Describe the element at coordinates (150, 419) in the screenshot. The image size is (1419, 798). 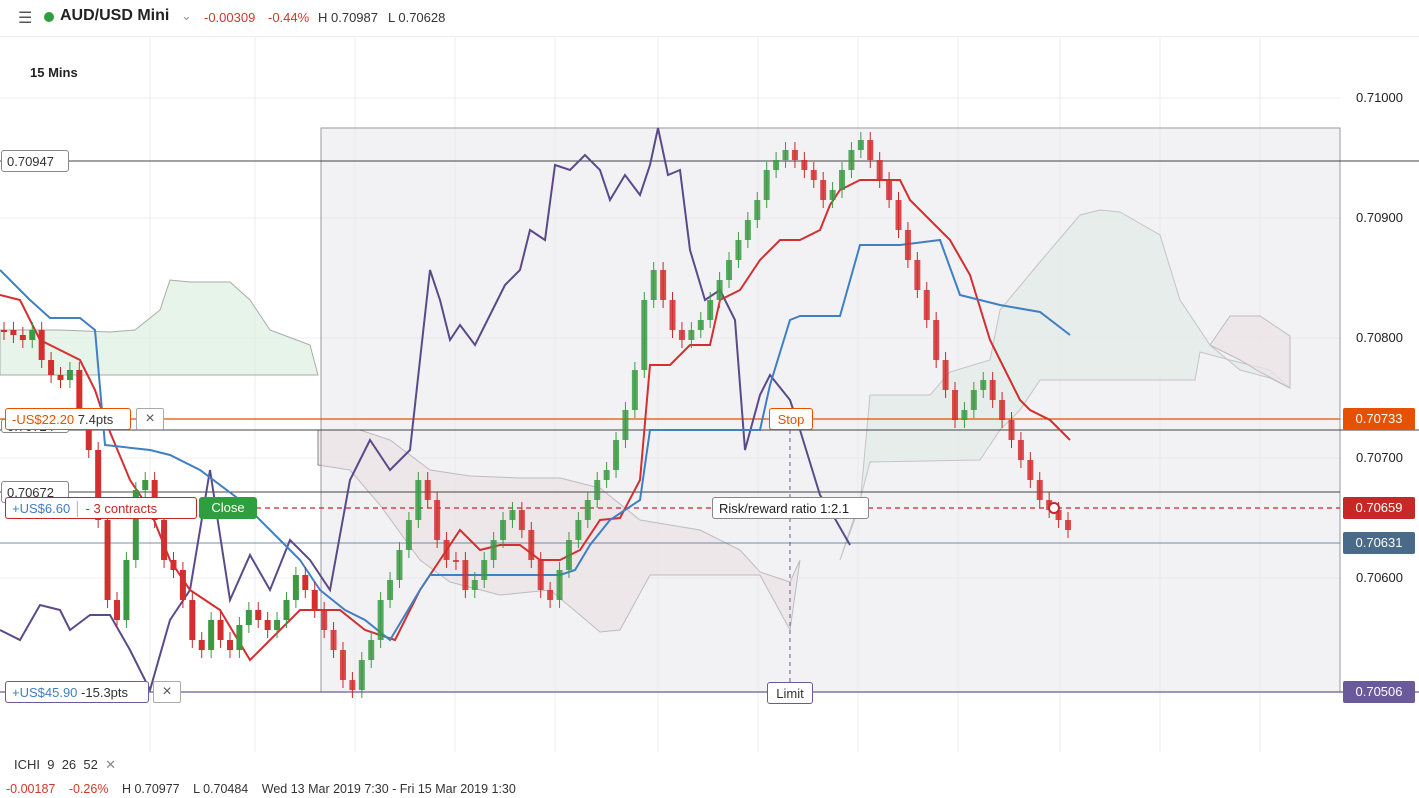
I see `stop-order-close-icon: ×` at that location.